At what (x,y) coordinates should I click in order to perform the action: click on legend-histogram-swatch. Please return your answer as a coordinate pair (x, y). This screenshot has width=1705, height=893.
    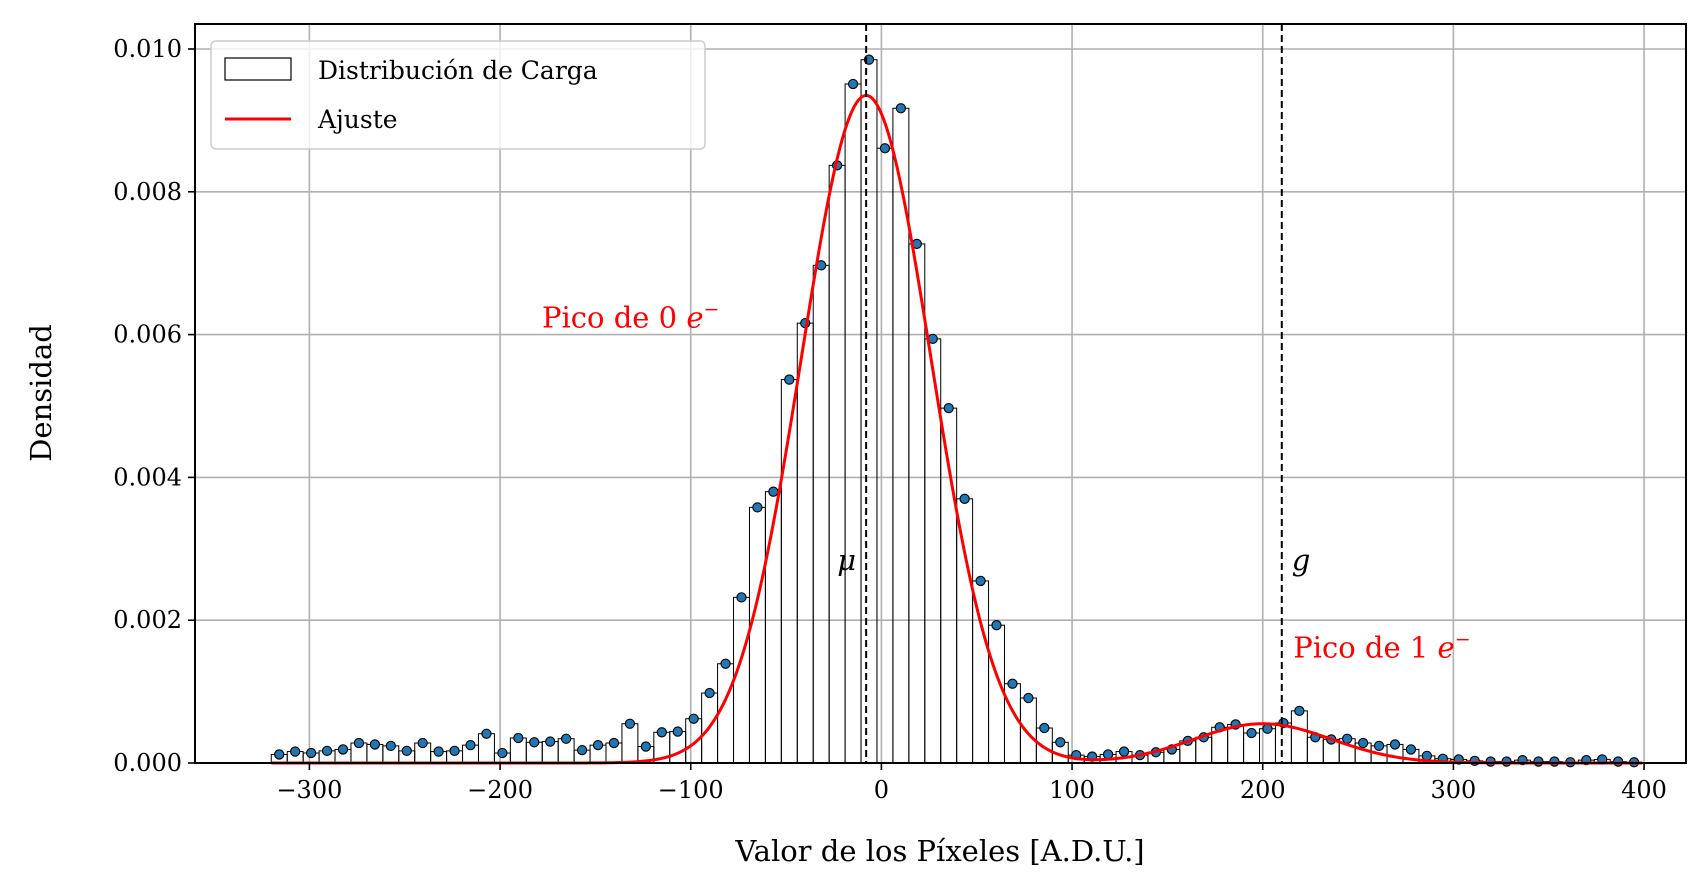
    Looking at the image, I should click on (258, 69).